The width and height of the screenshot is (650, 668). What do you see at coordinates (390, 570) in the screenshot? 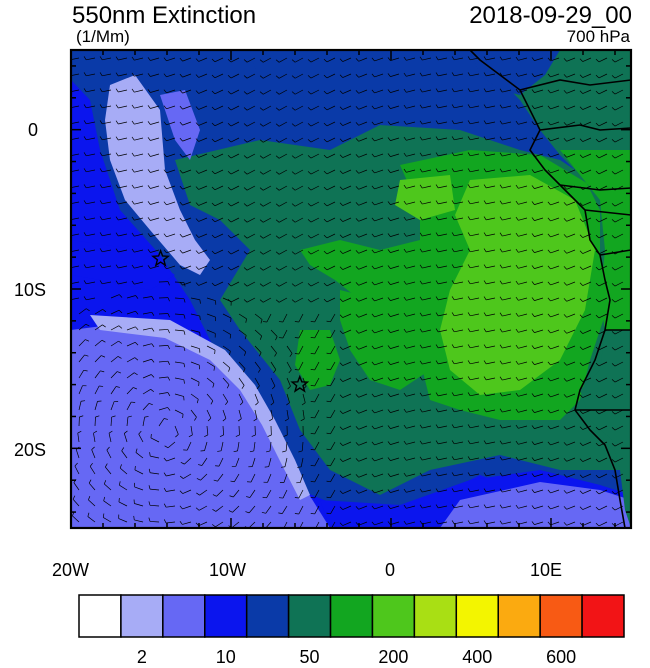
I see `x-tick-0: 0` at bounding box center [390, 570].